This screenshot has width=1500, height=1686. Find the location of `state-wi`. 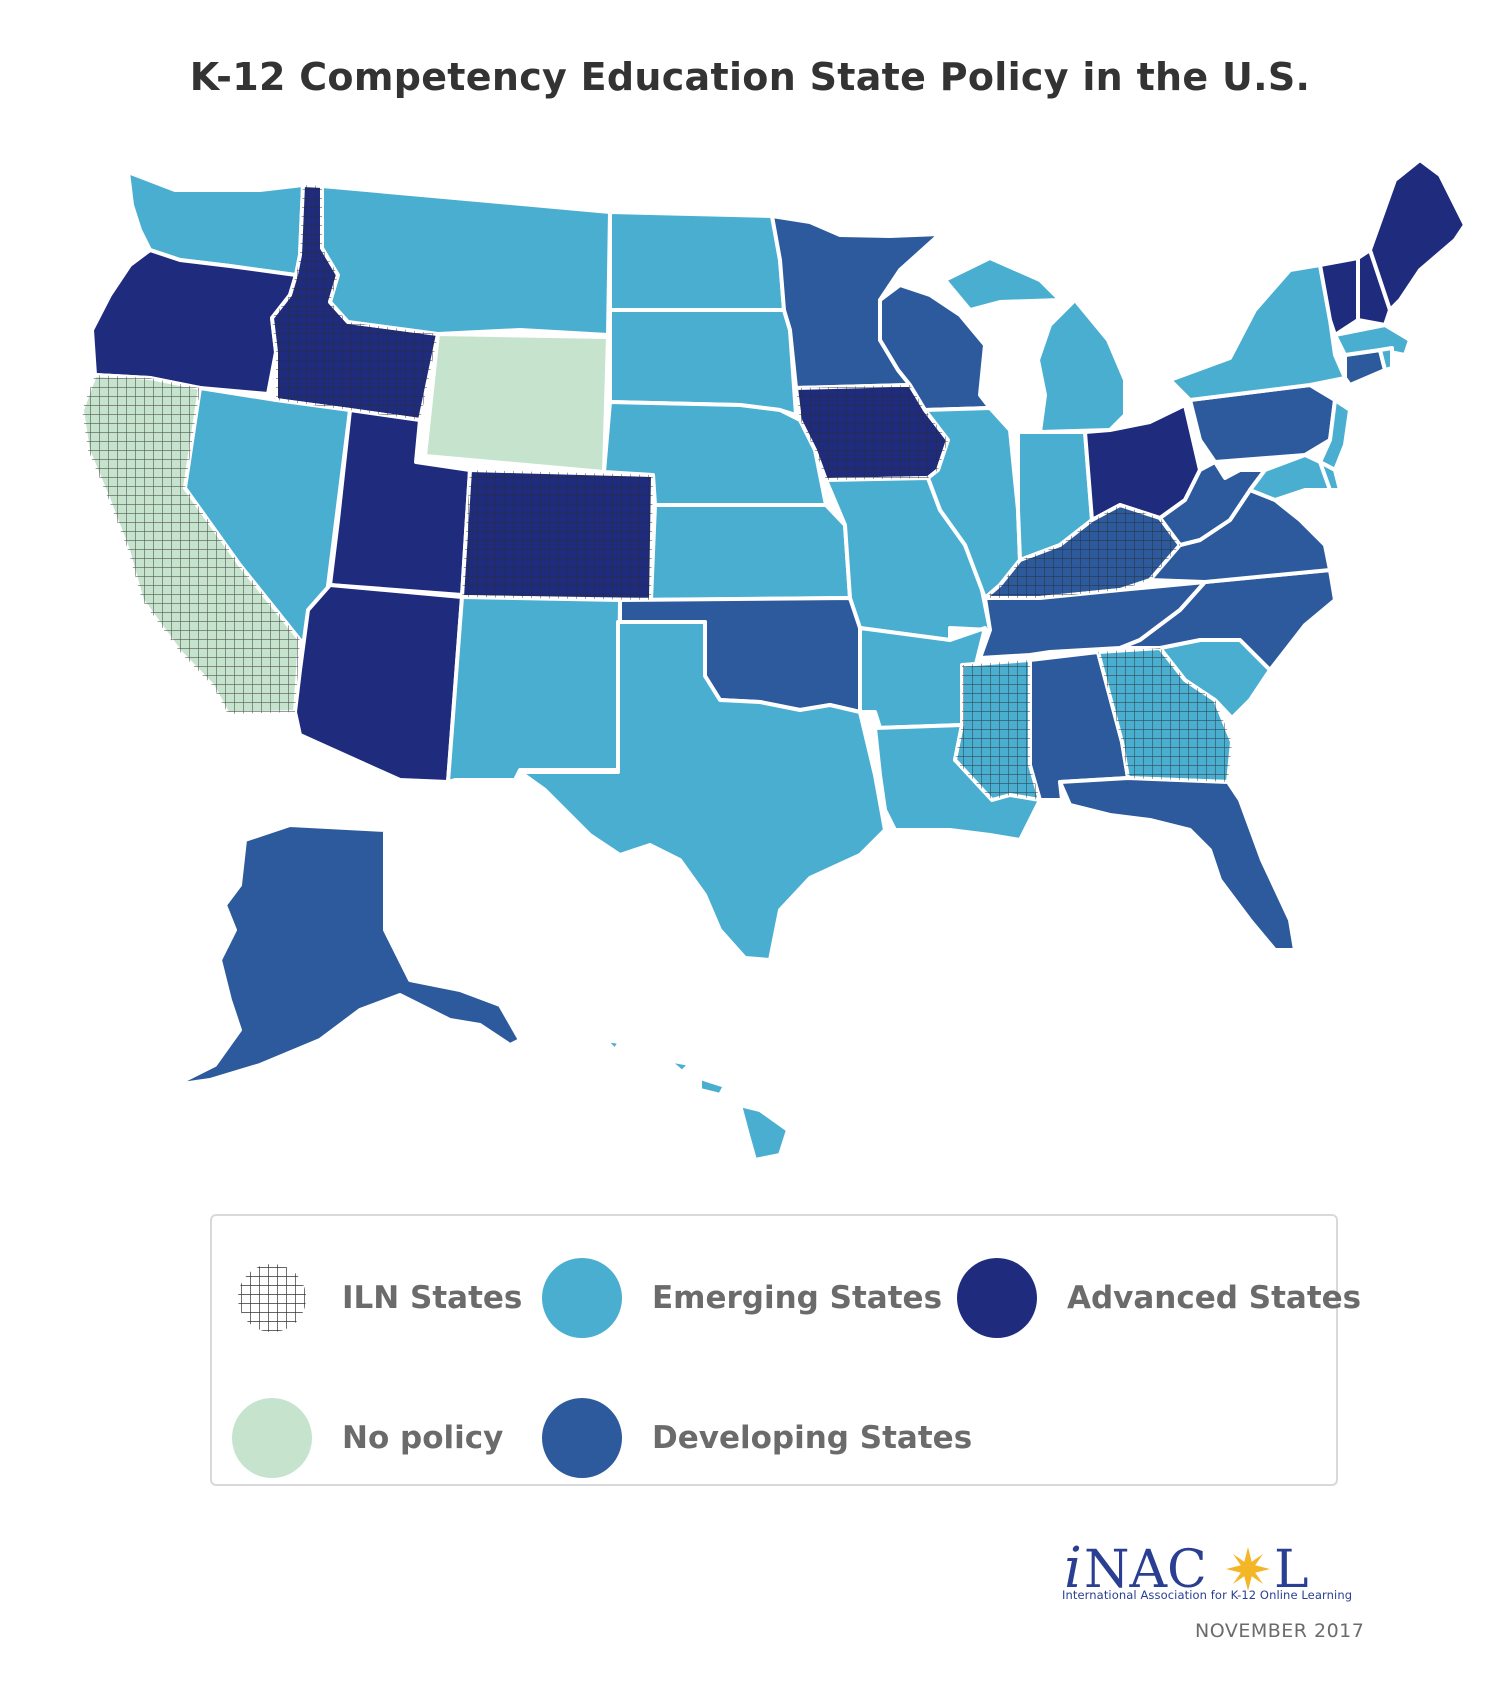

state-wi is located at coordinates (935, 347).